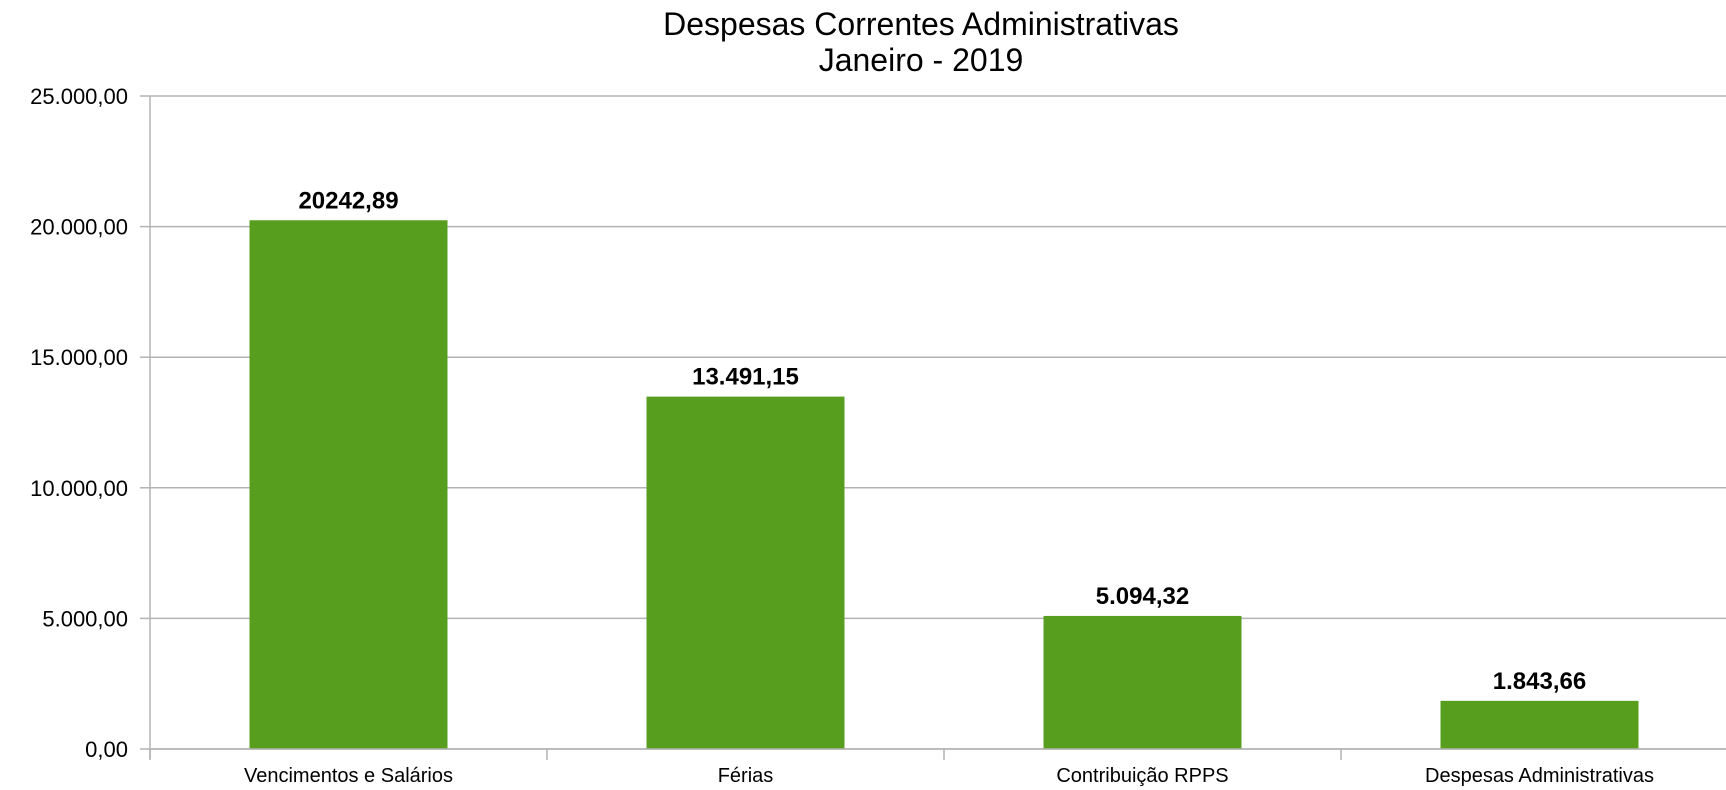 This screenshot has width=1726, height=790. What do you see at coordinates (79, 488) in the screenshot?
I see `y-tick-label: 10.000,00` at bounding box center [79, 488].